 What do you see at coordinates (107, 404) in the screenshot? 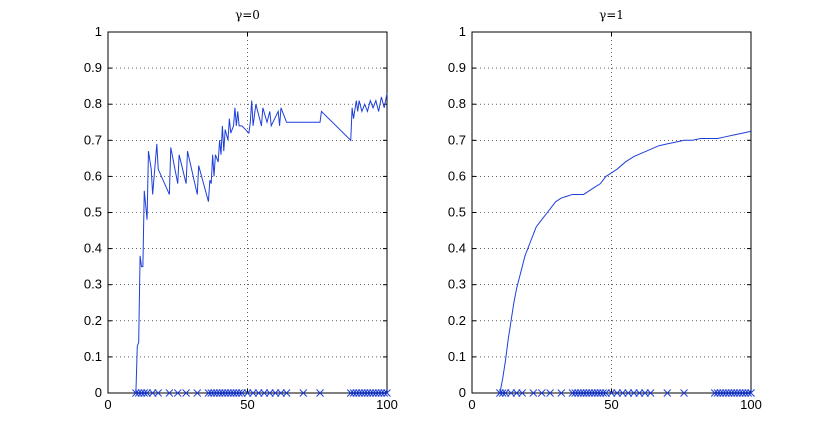
I see `x-tick-label-0: 0` at bounding box center [107, 404].